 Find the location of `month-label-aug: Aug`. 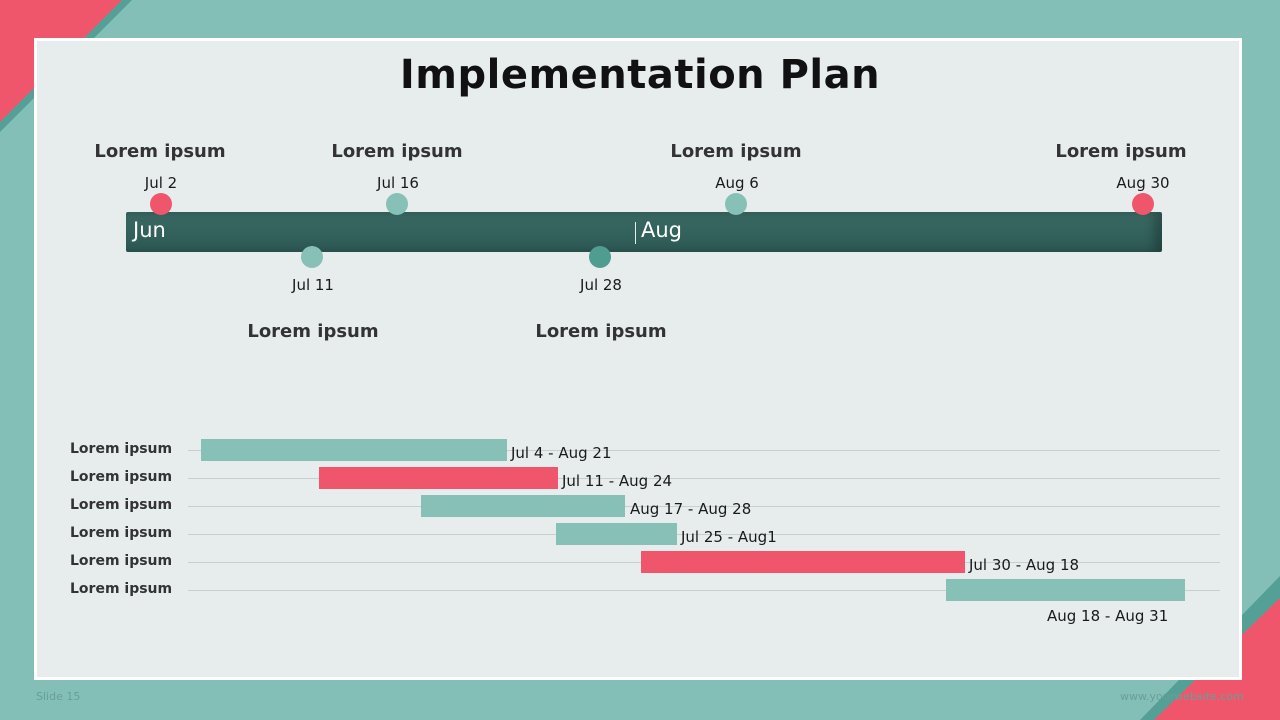

month-label-aug: Aug is located at coordinates (662, 230).